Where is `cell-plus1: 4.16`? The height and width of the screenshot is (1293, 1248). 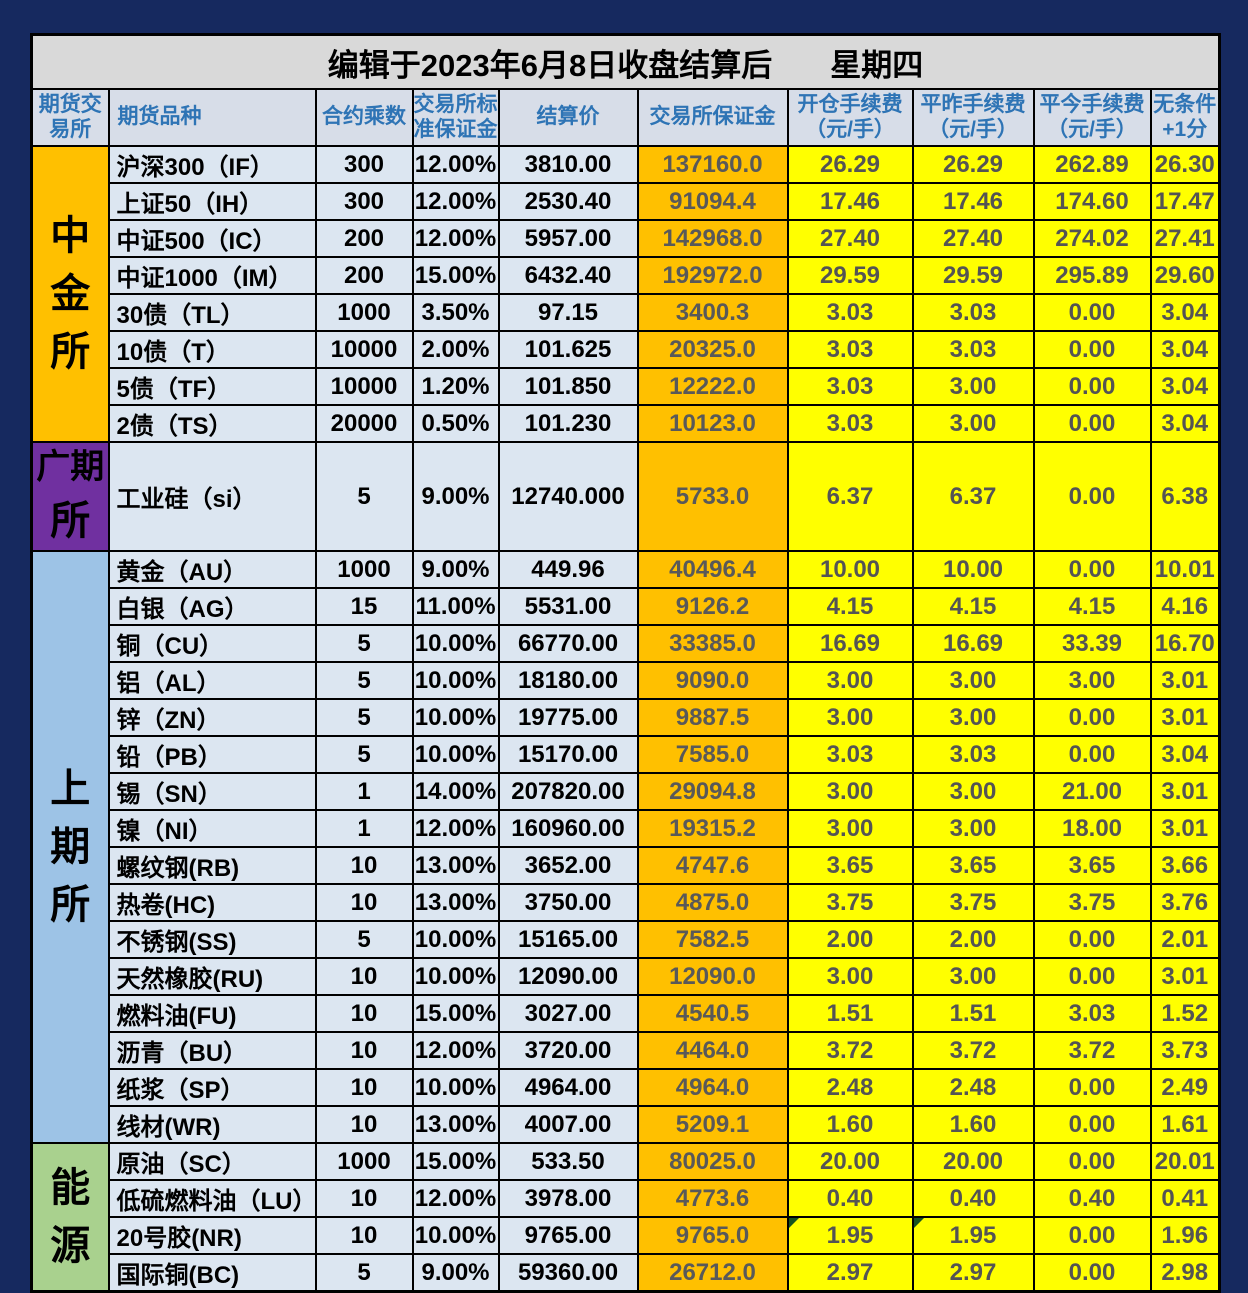 cell-plus1: 4.16 is located at coordinates (1185, 607).